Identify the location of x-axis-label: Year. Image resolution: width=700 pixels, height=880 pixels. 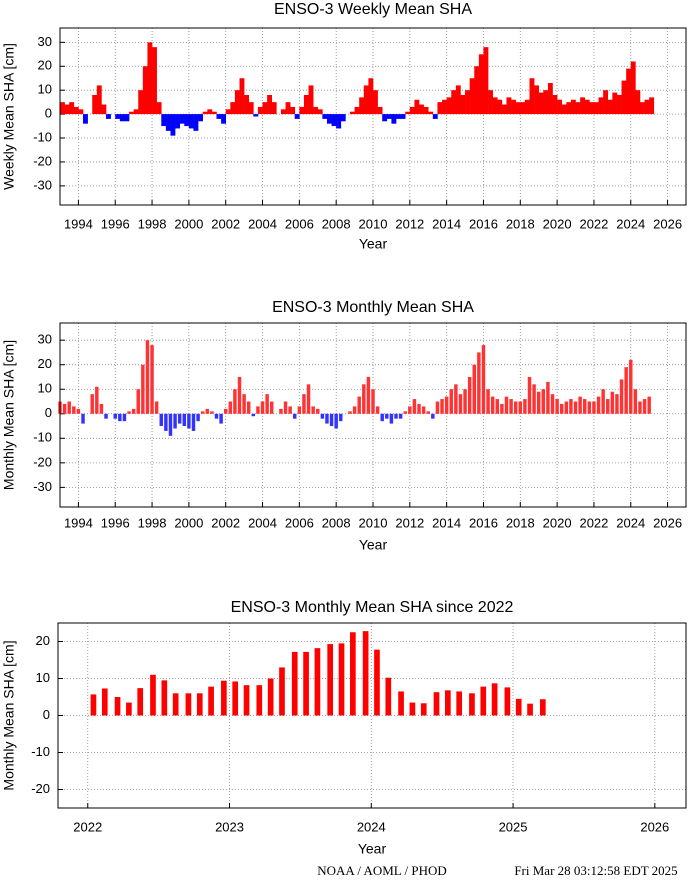
(372, 849).